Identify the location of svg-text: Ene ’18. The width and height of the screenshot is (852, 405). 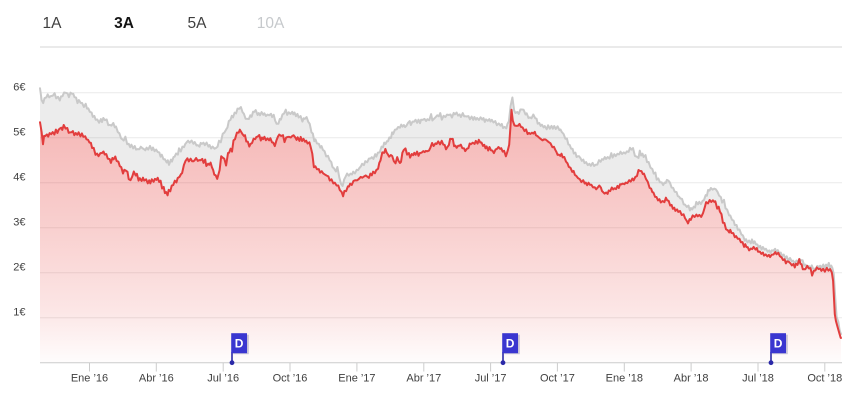
(624, 379).